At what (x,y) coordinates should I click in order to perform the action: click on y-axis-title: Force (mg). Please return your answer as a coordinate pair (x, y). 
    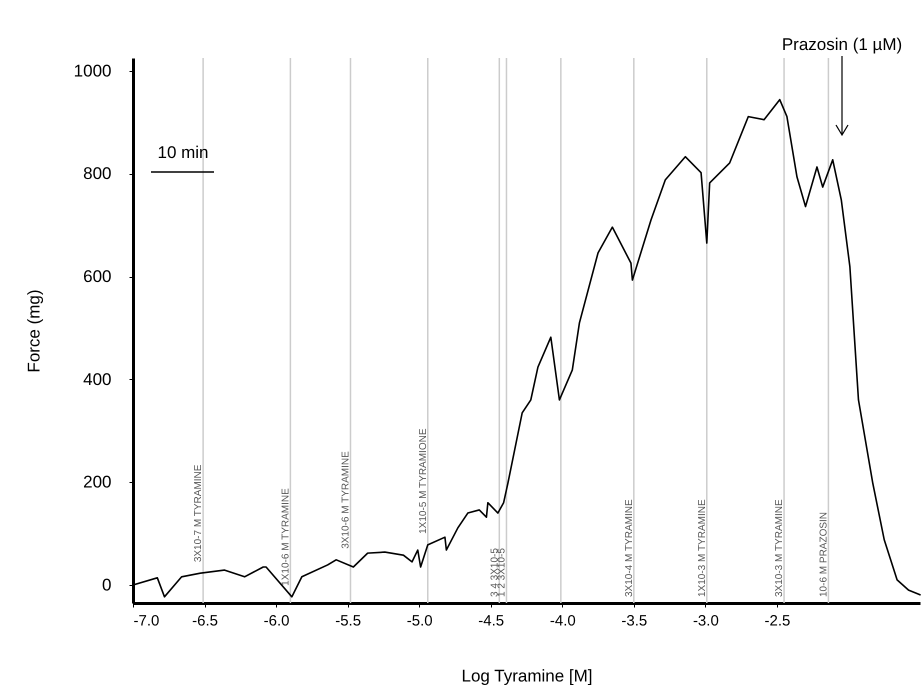
    Looking at the image, I should click on (34, 331).